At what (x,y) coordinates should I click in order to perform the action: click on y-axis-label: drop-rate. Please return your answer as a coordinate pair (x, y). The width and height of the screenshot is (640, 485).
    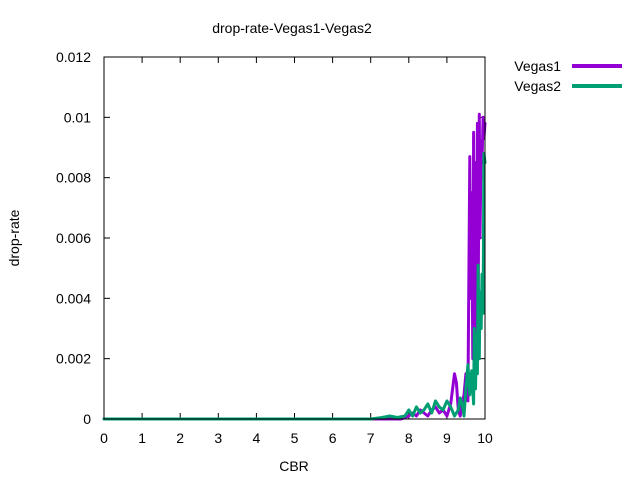
    Looking at the image, I should click on (14, 237).